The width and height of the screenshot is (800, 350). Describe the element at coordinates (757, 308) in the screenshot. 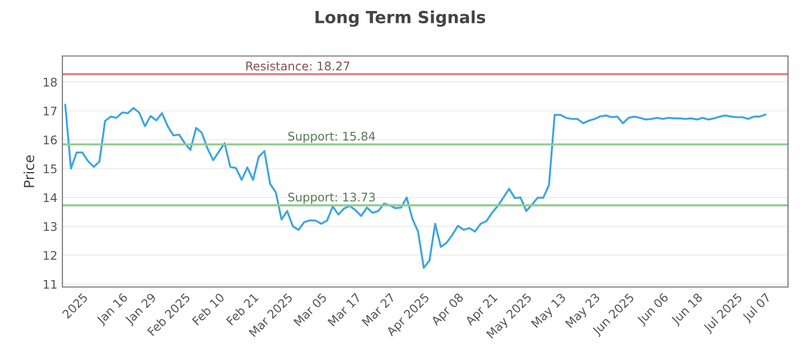

I see `x-tick-label: Jul 07` at that location.